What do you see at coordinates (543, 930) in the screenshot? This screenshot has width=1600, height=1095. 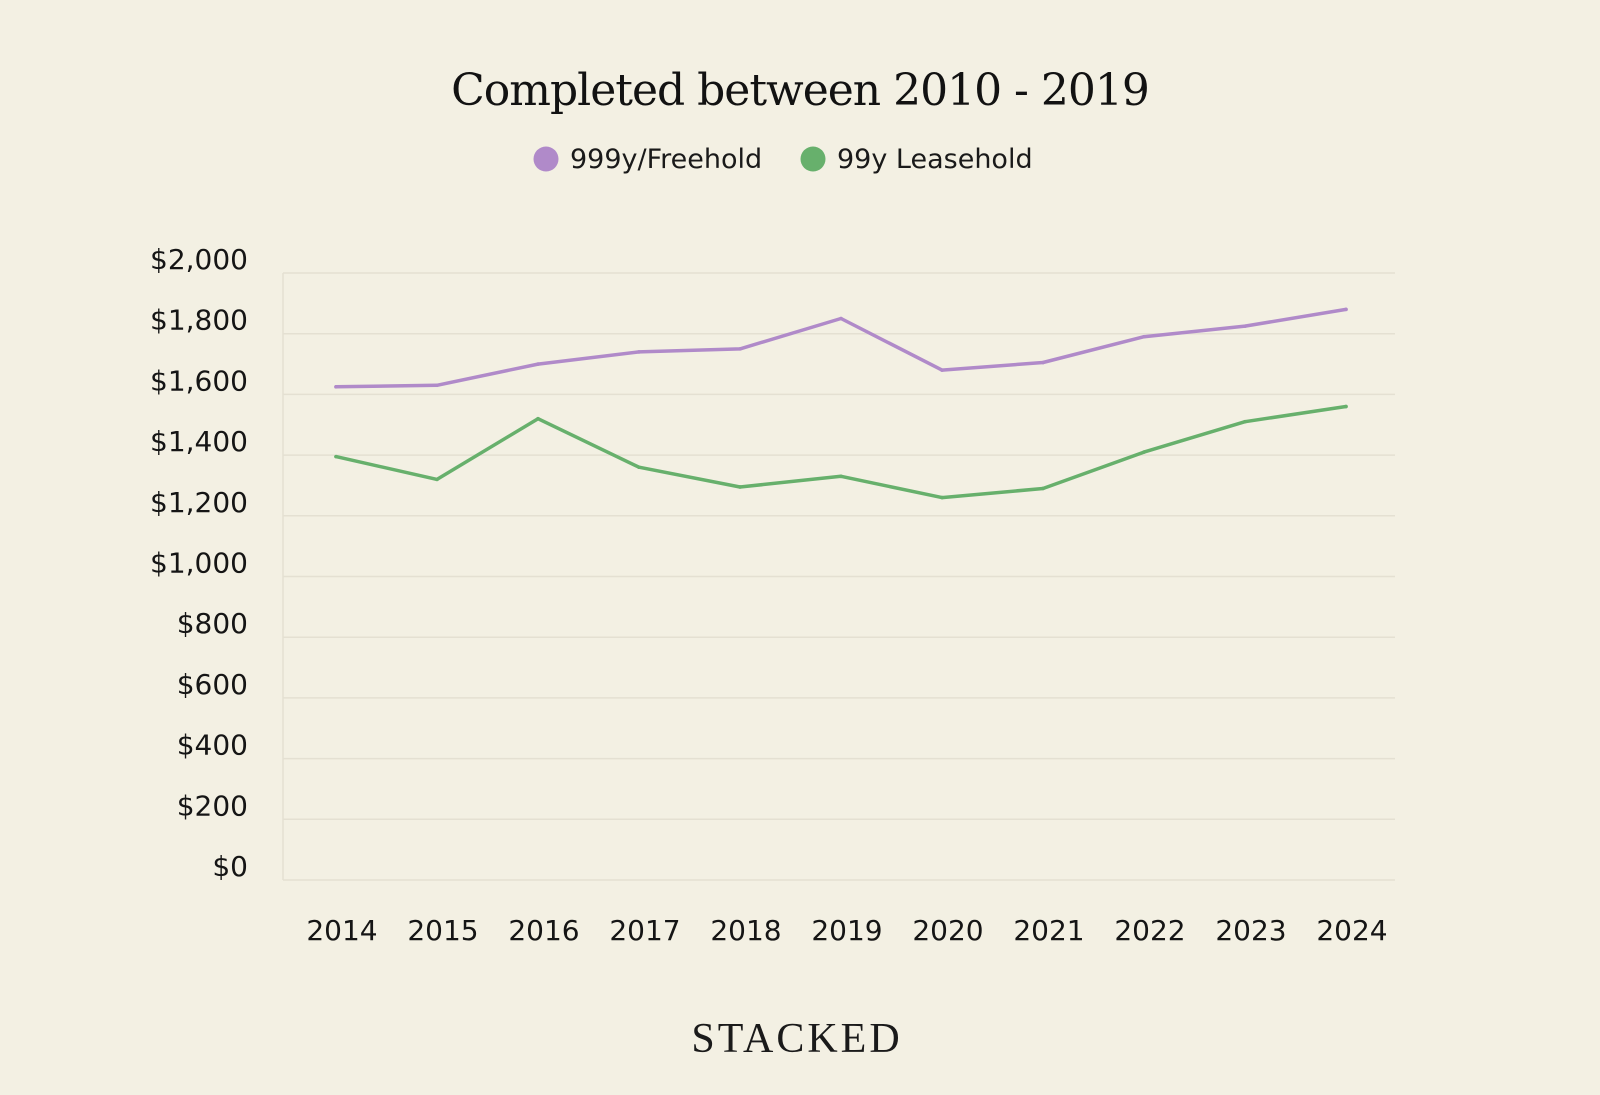 I see `x-tick-label: 2016` at bounding box center [543, 930].